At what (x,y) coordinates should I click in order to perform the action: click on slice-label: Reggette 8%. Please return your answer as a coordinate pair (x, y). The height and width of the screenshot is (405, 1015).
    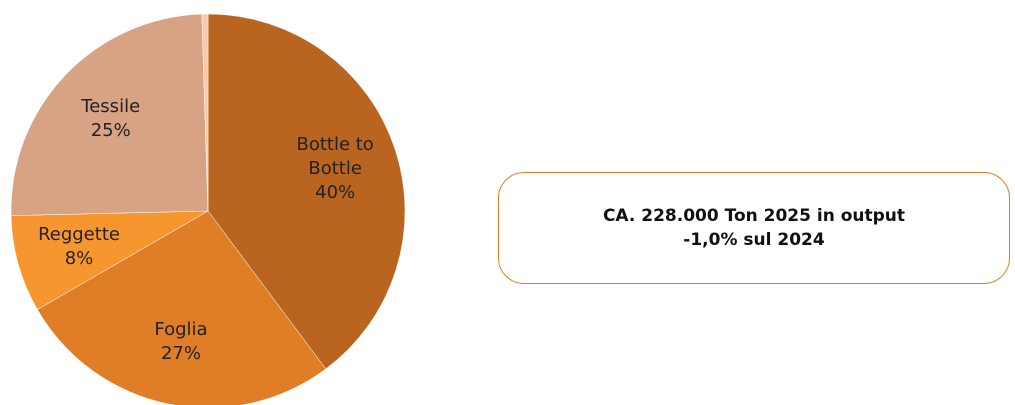
    Looking at the image, I should click on (79, 247).